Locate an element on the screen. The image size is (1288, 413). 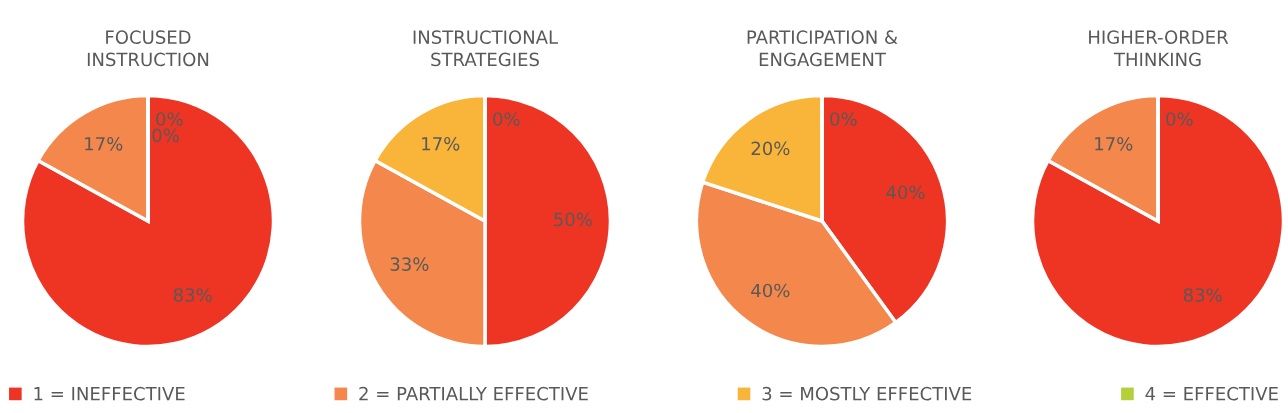
data-label: 33% is located at coordinates (409, 264).